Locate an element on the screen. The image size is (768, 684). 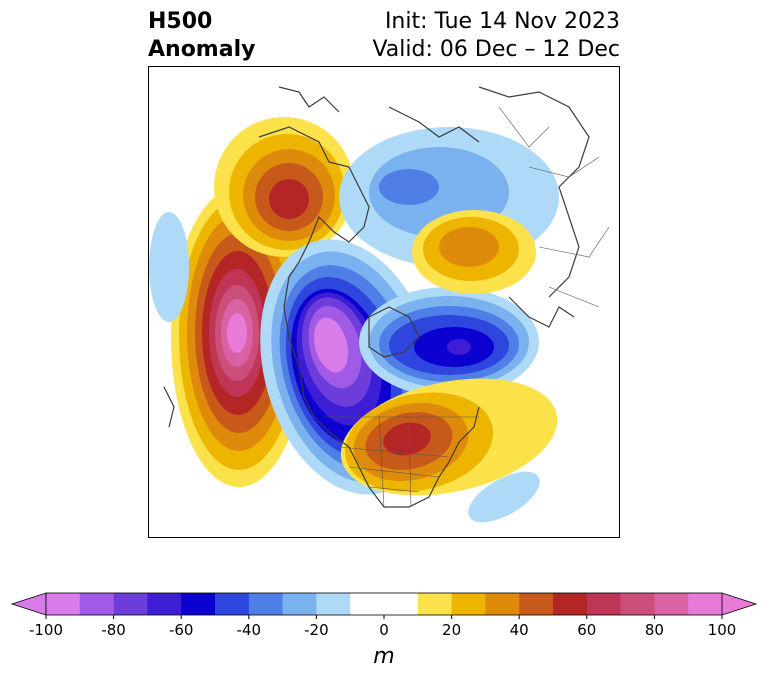
colorbar: -100 -80 -60 -40 -20 0 20 40 60 80 100 is located at coordinates (384, 615).